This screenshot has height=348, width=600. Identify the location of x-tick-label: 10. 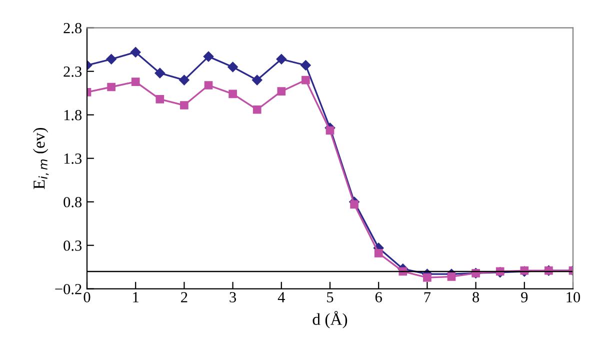
(573, 297).